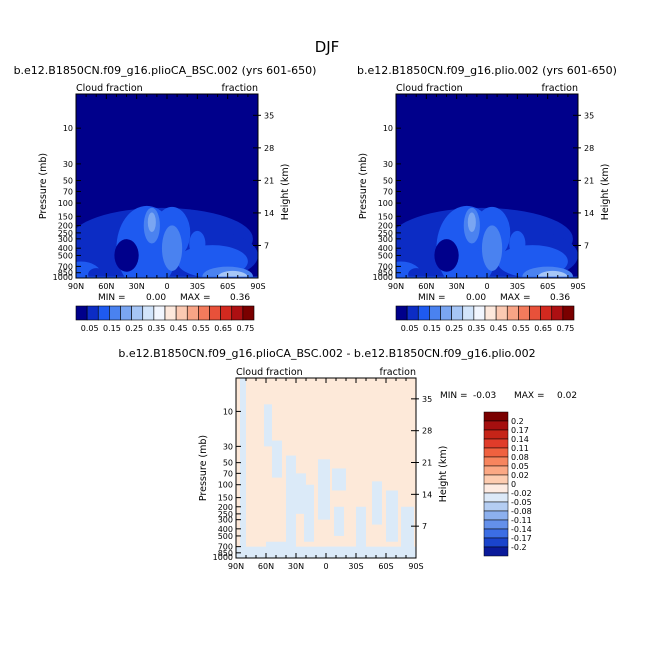  I want to click on x-tick-label: 0, so click(486, 286).